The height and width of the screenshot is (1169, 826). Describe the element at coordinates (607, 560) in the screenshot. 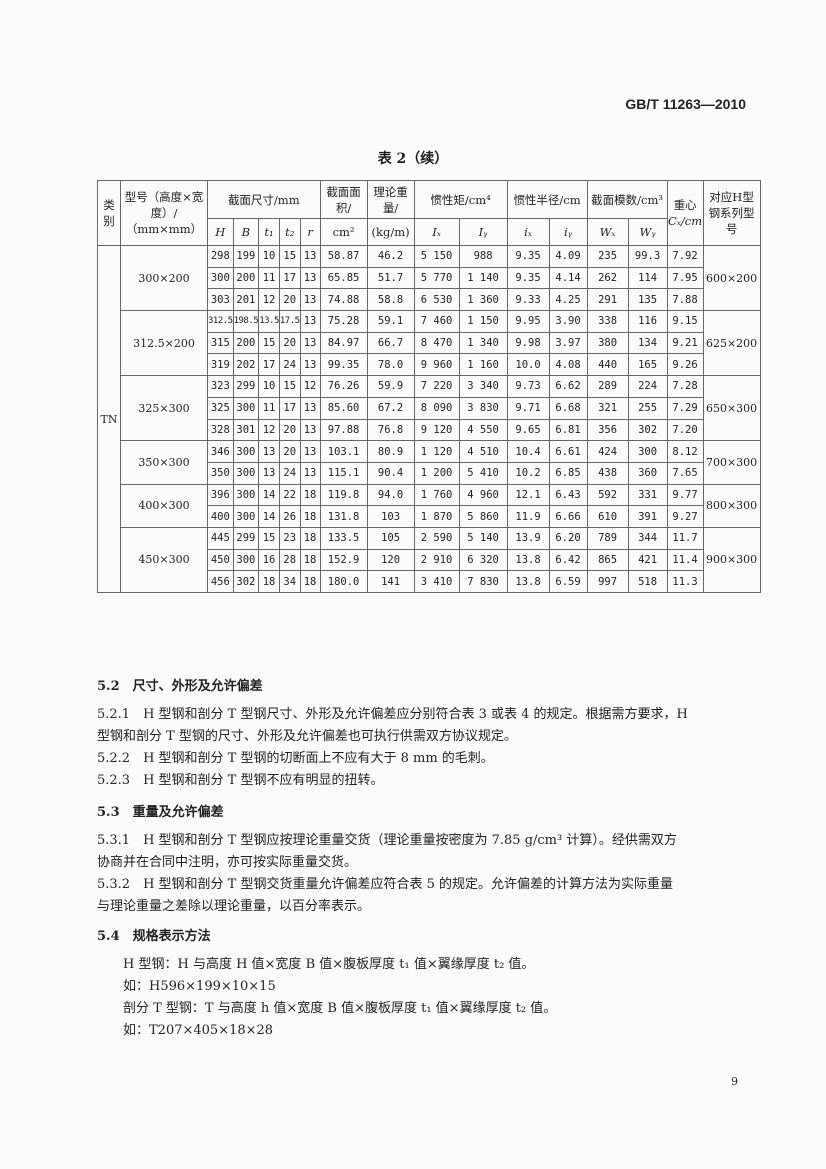

I see `value-cell: 865` at that location.